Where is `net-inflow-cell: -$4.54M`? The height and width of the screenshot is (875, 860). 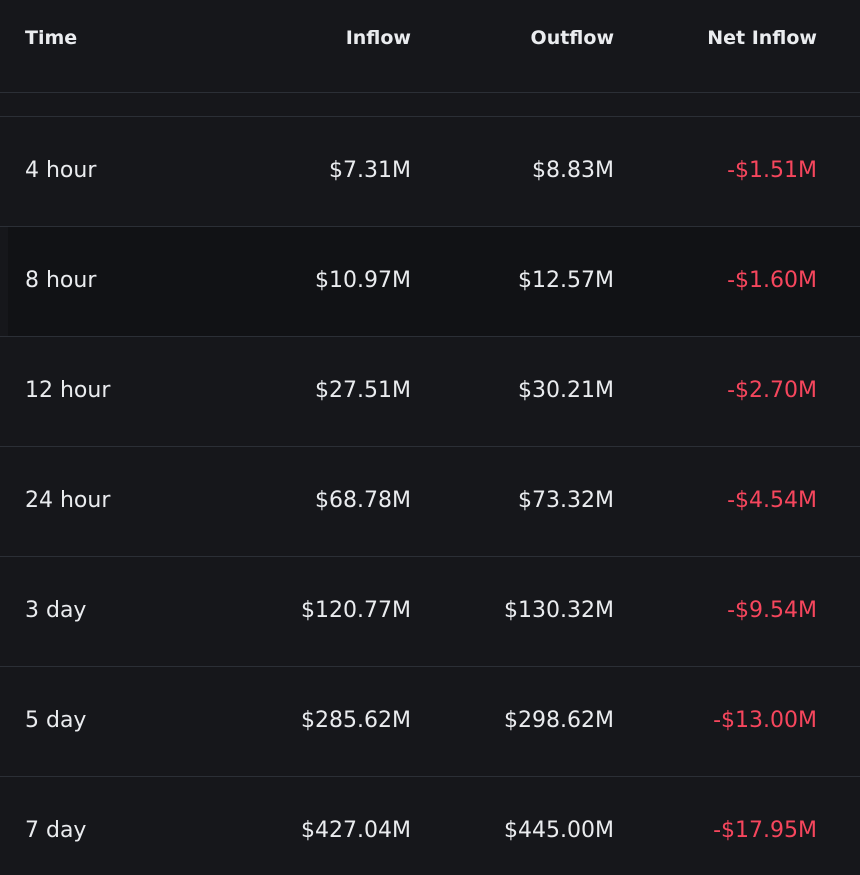
net-inflow-cell: -$4.54M is located at coordinates (772, 500).